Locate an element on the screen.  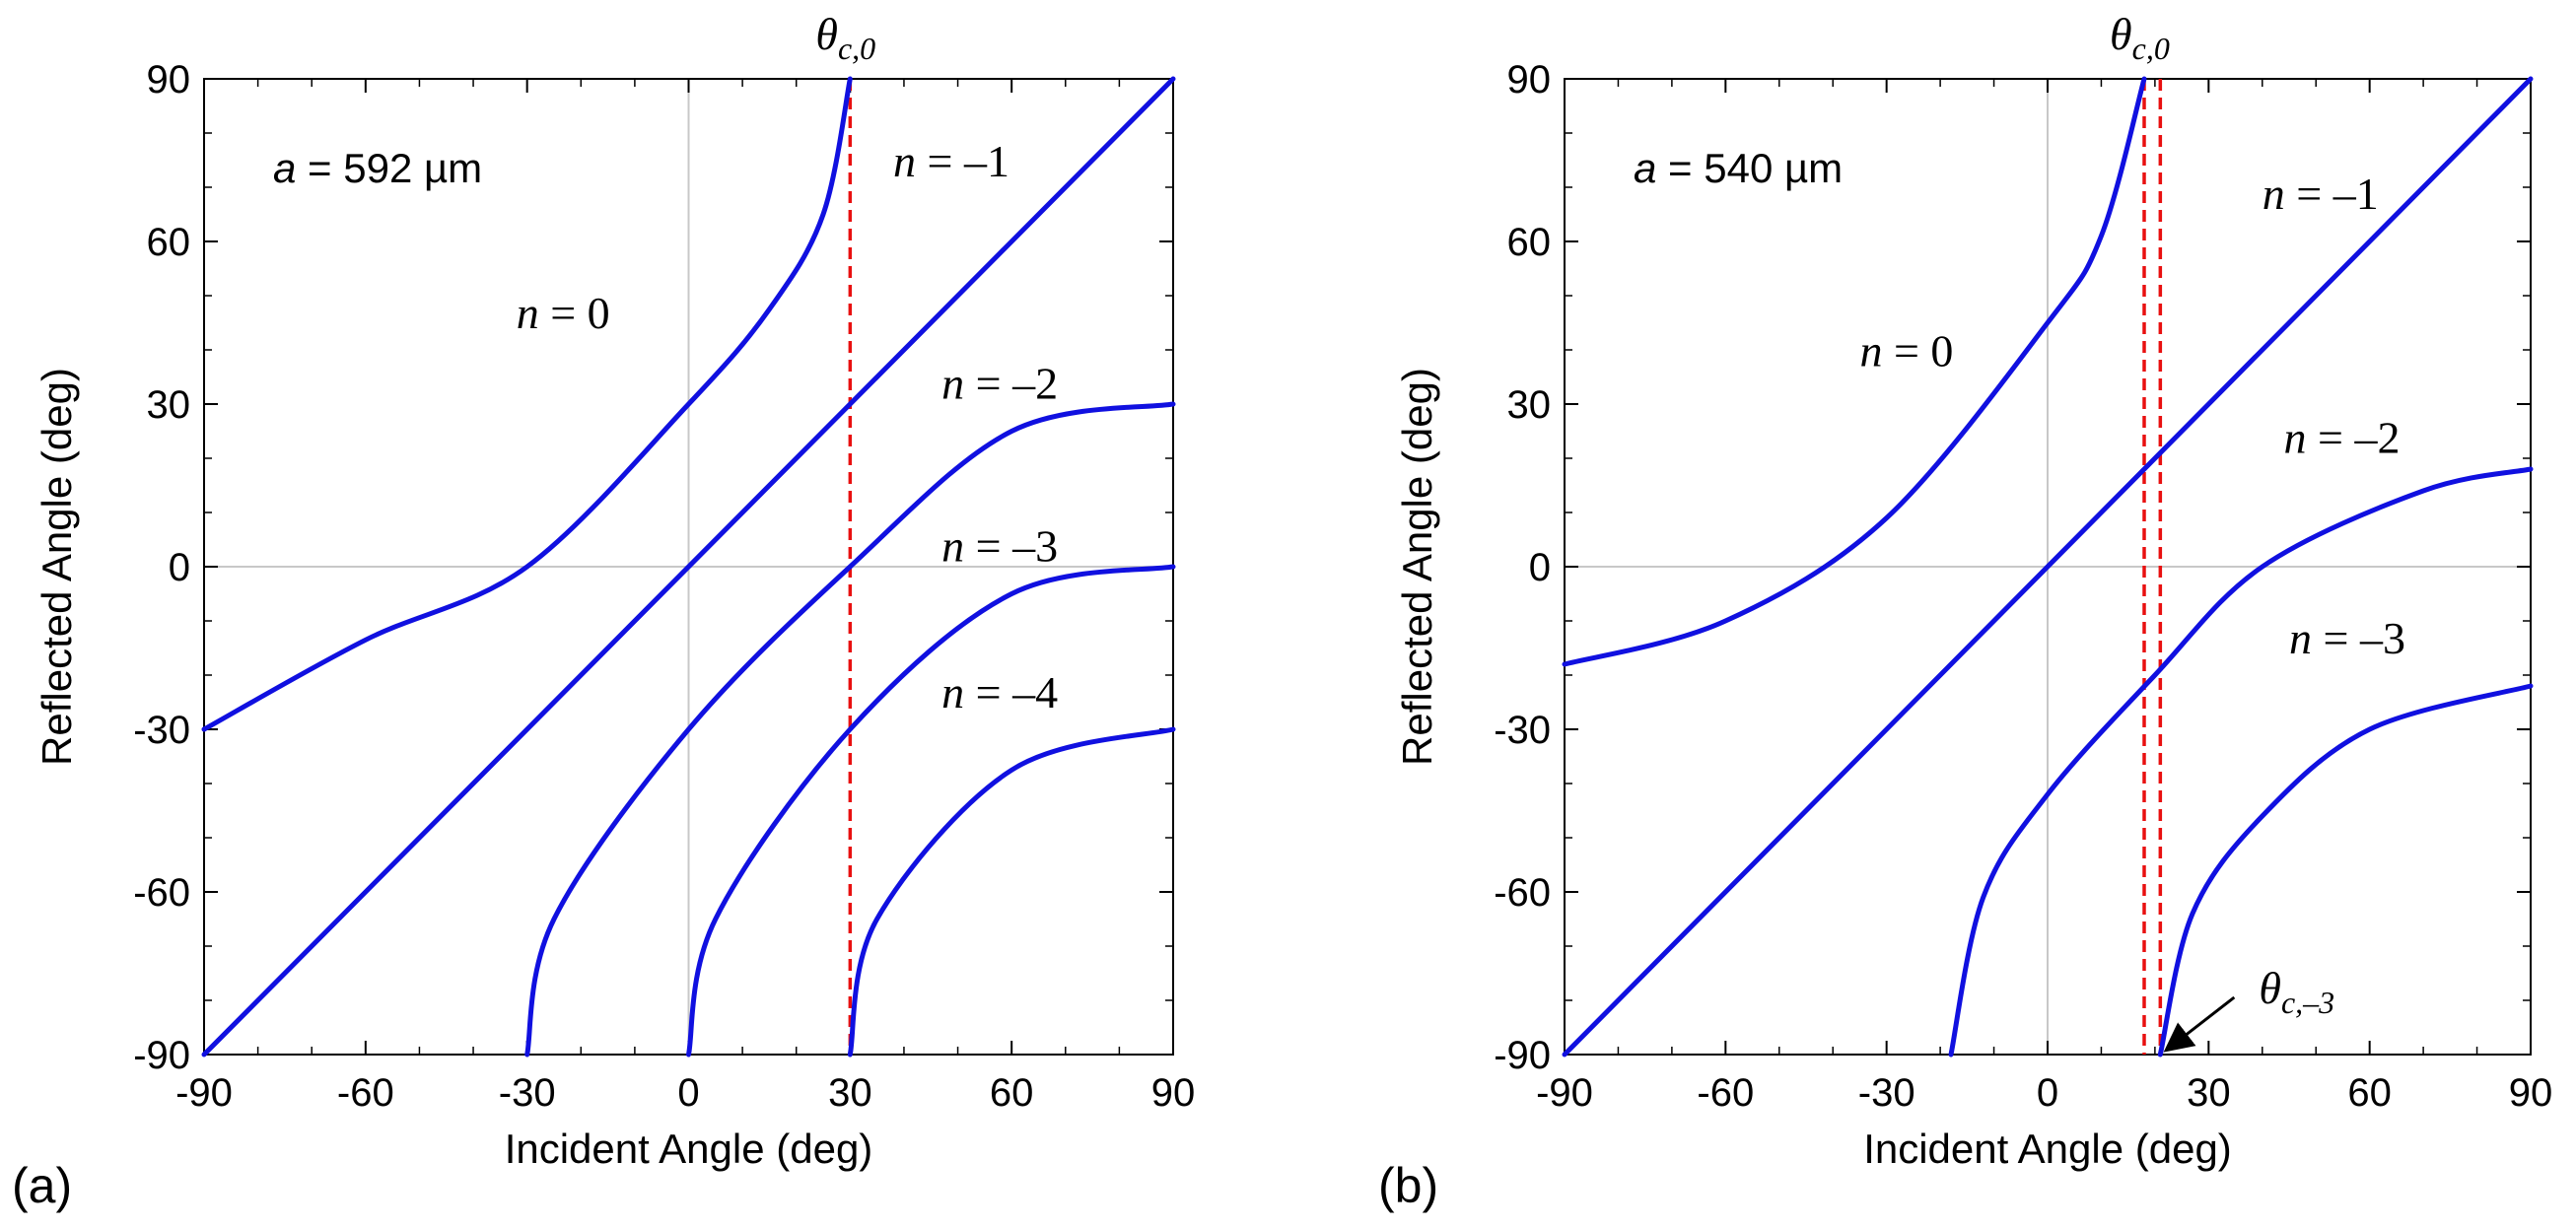
parameter-label: a = 540 µm is located at coordinates (1739, 168).